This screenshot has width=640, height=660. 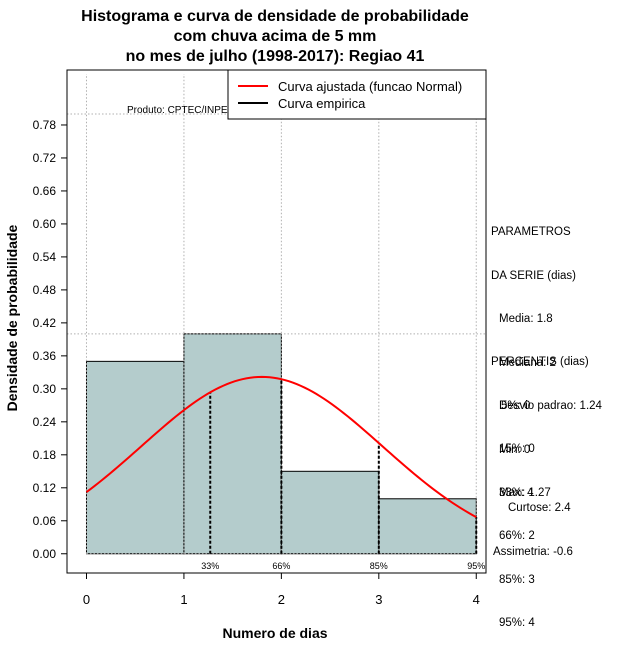 I want to click on y-tick-label: 0.54, so click(x=45, y=257).